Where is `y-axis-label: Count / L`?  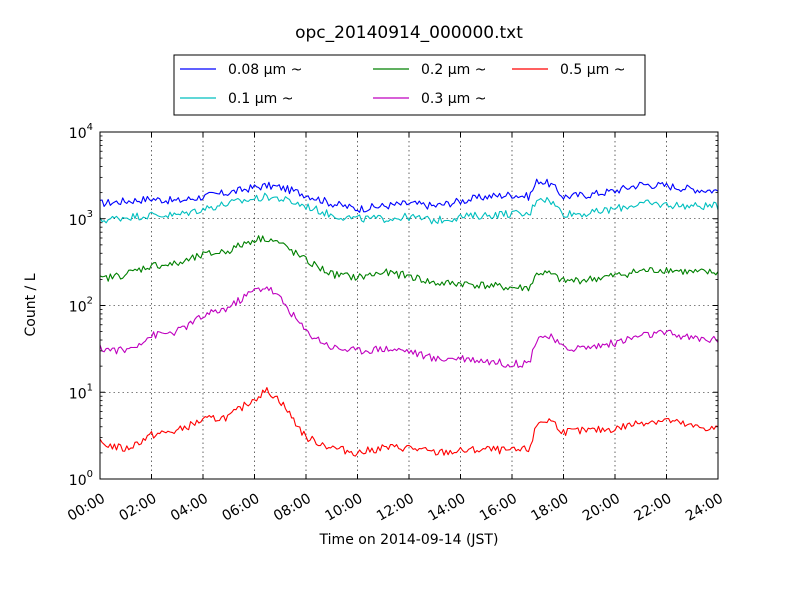 y-axis-label: Count / L is located at coordinates (31, 304).